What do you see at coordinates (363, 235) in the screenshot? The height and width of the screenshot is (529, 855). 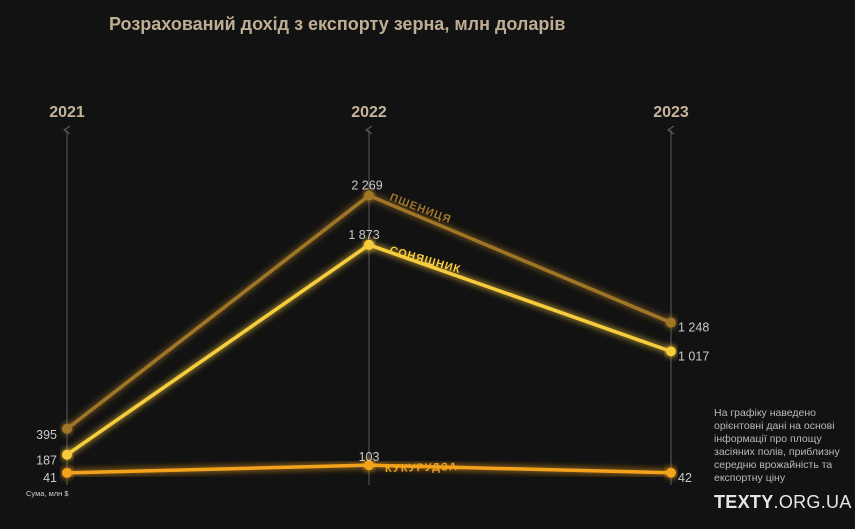 I see `value-label-1-1: 1 873` at bounding box center [363, 235].